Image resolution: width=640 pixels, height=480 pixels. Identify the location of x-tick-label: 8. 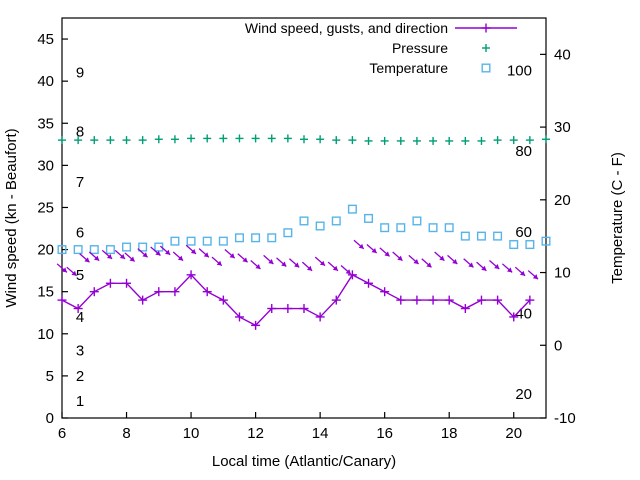
(126, 433).